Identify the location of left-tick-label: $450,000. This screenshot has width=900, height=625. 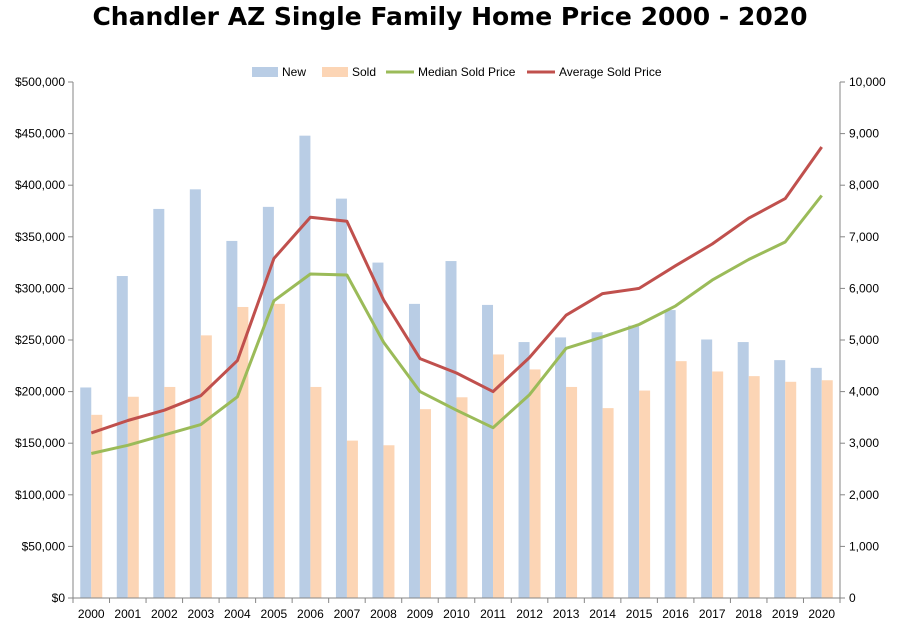
(40, 134).